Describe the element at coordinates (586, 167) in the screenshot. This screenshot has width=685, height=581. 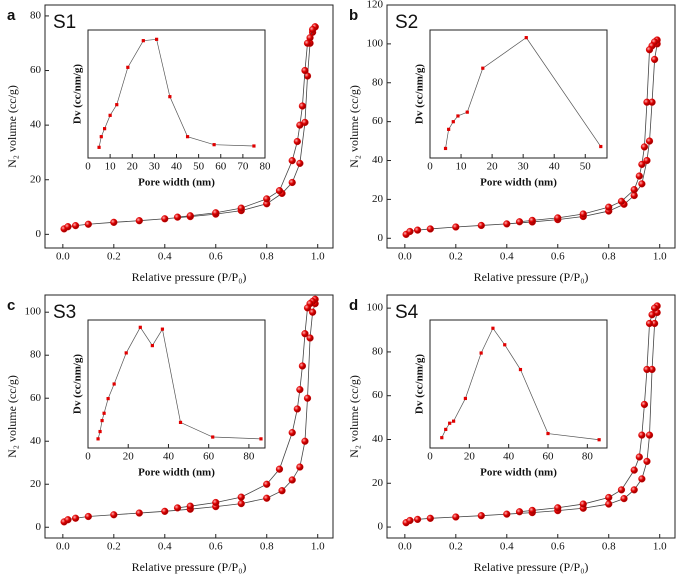
I see `x-tick-label: 50` at that location.